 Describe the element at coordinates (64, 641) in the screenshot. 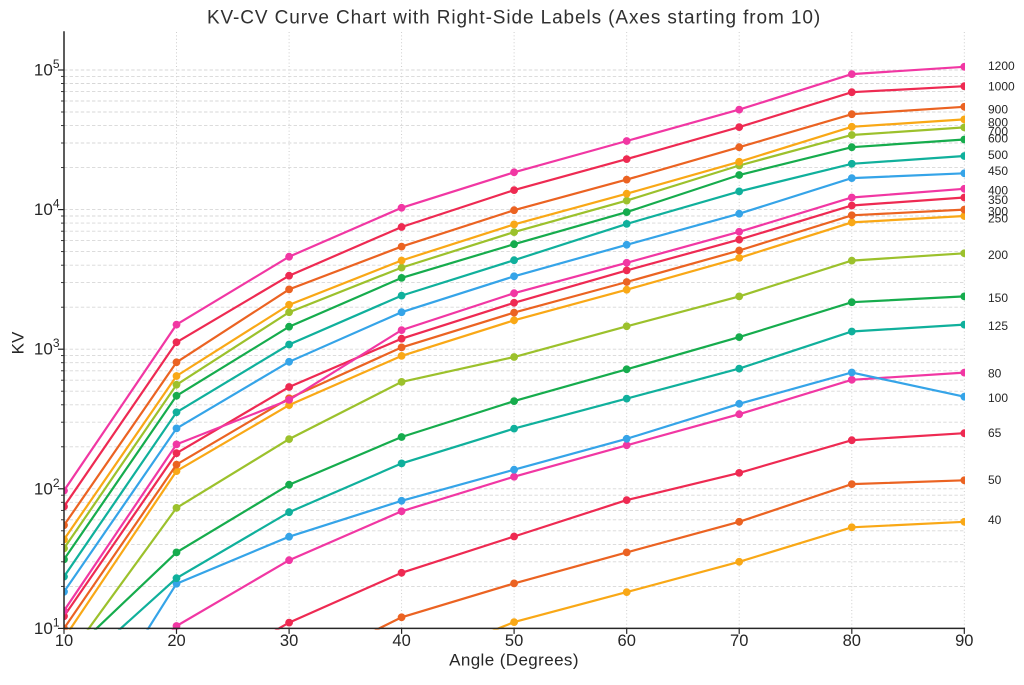

I see `svg-text: 10` at that location.